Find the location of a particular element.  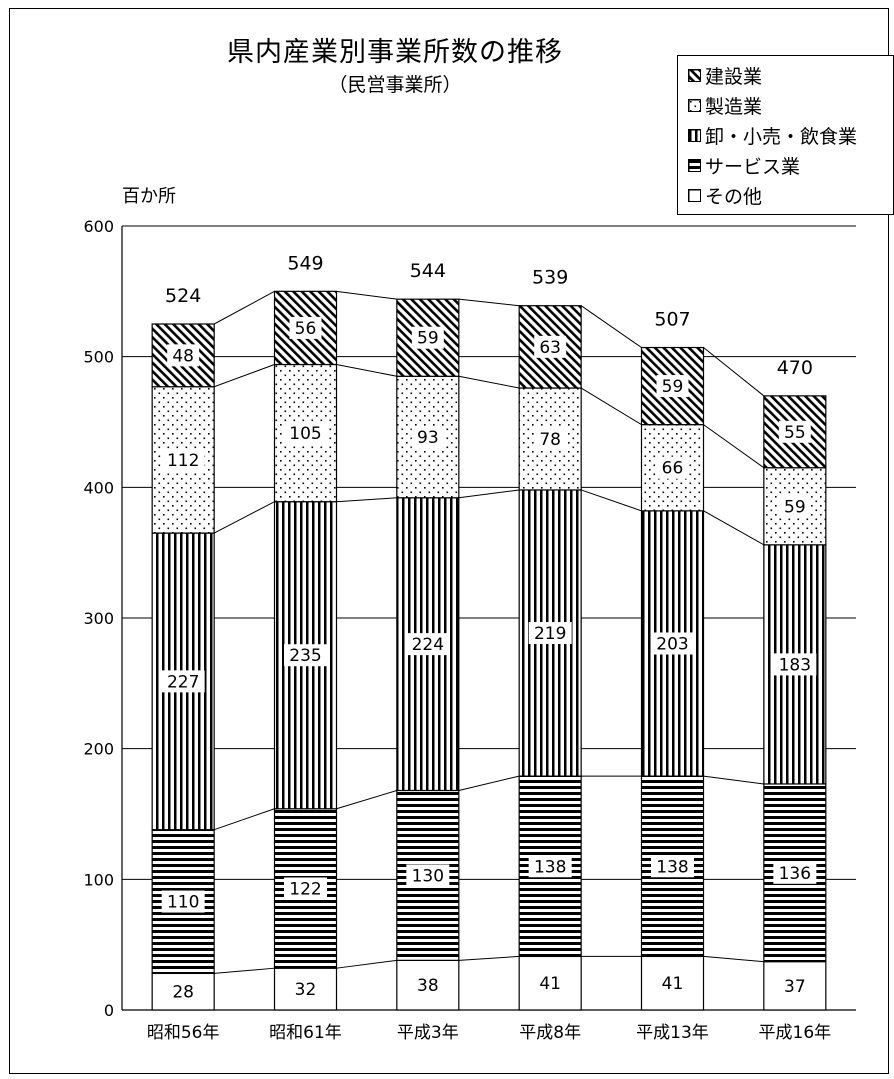

data-label: 55 is located at coordinates (795, 433).